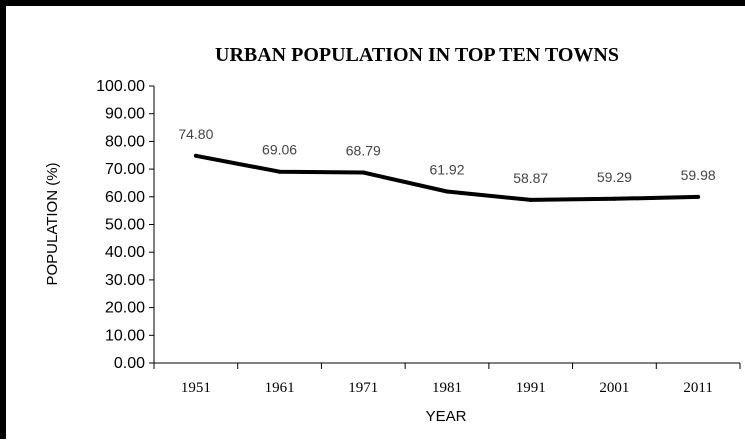 The image size is (745, 445). I want to click on y-tick-label: 70.00, so click(125, 169).